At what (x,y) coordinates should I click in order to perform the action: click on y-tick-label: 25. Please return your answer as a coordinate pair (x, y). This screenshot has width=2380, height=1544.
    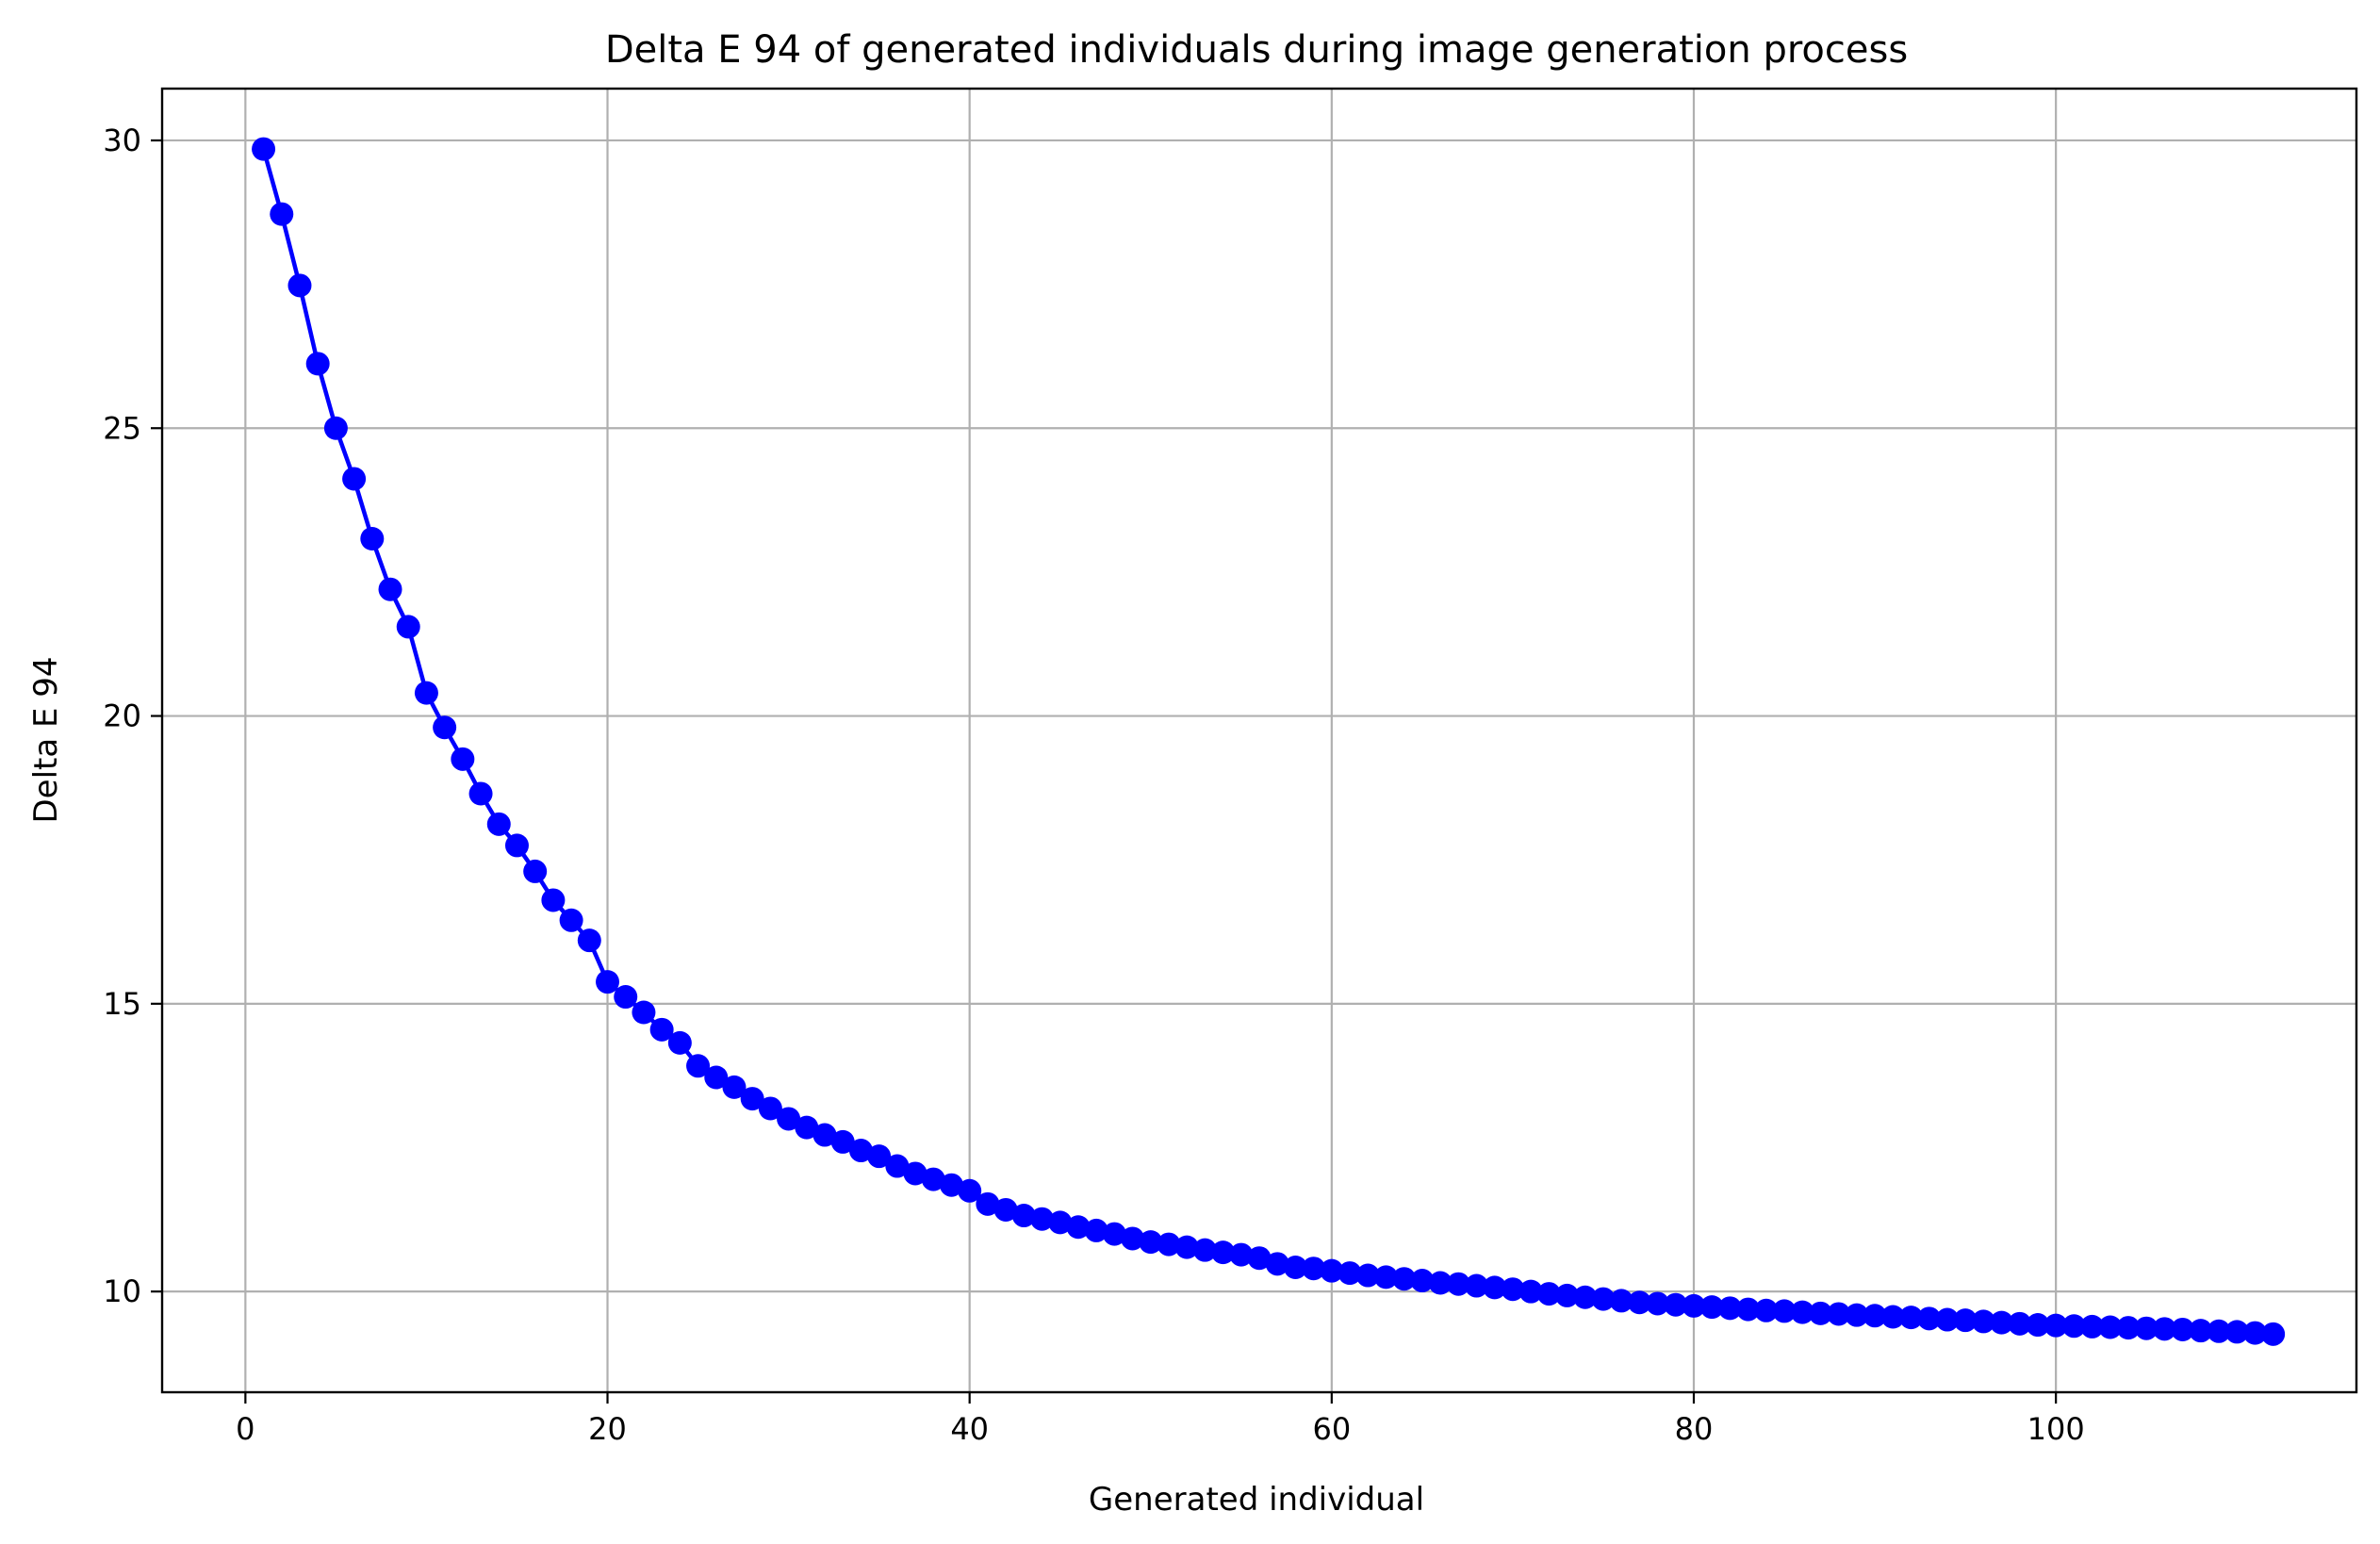
    Looking at the image, I should click on (122, 428).